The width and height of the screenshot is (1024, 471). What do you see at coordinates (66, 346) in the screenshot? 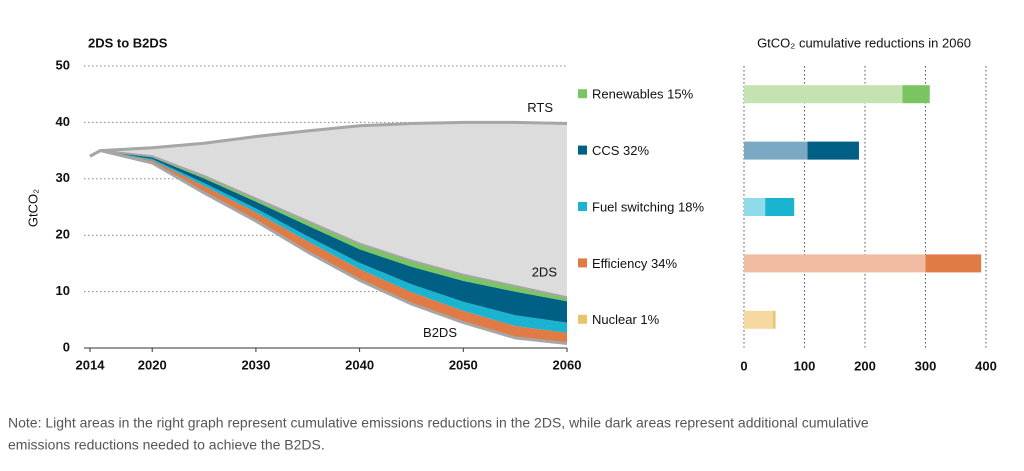
I see `y-tick-label: 0` at bounding box center [66, 346].